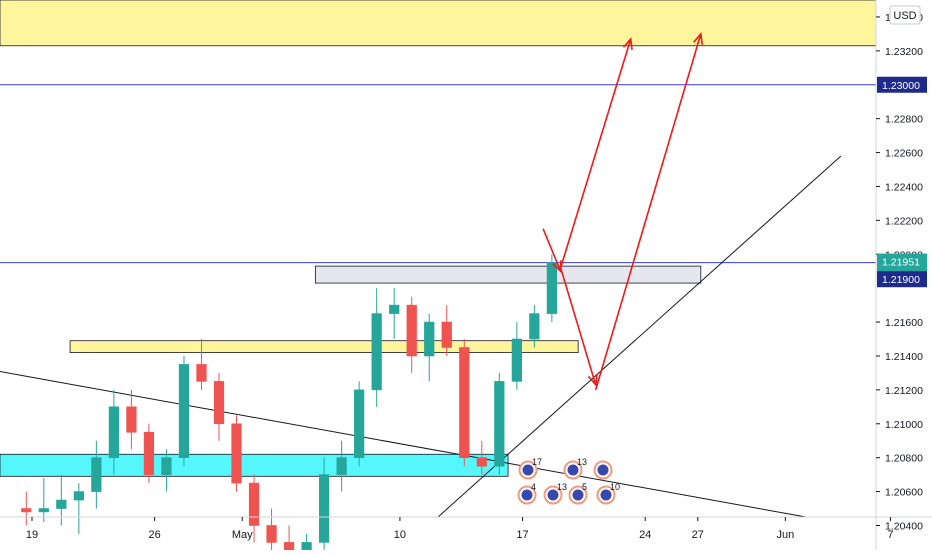 The image size is (932, 555). I want to click on zone-range-top, so click(508, 274).